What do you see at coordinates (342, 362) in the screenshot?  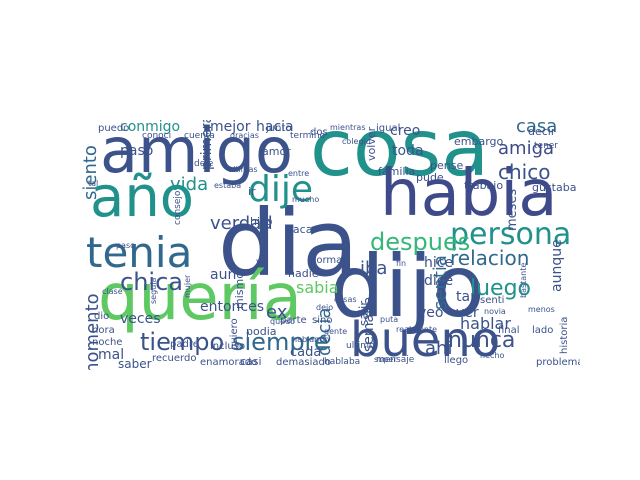 I see `word-hablaba: hablaba` at bounding box center [342, 362].